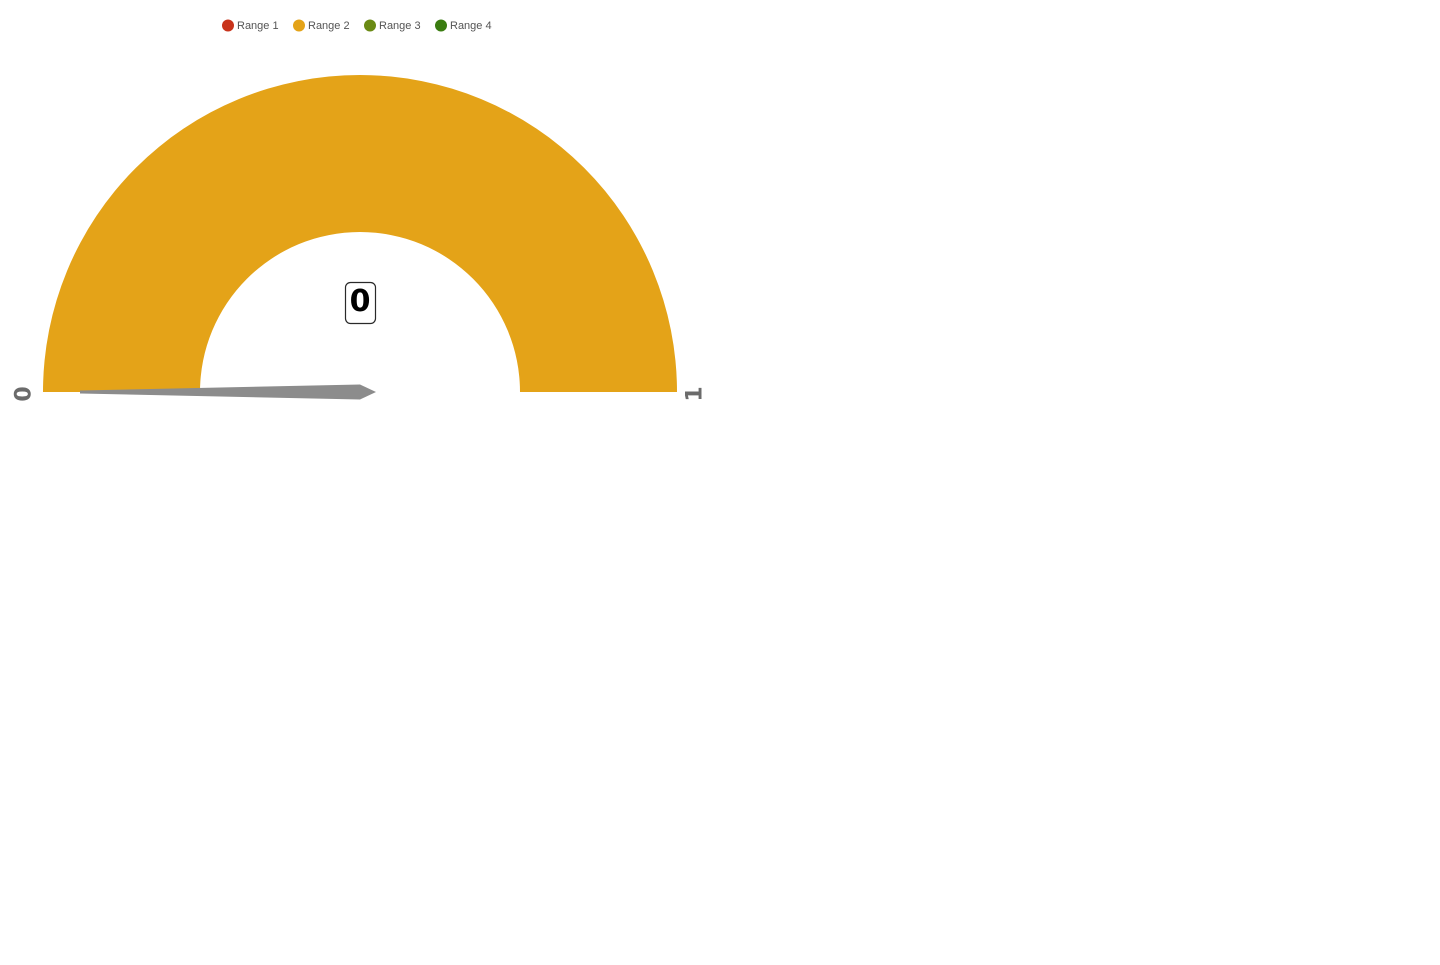  What do you see at coordinates (228, 392) in the screenshot?
I see `gauge-needle` at bounding box center [228, 392].